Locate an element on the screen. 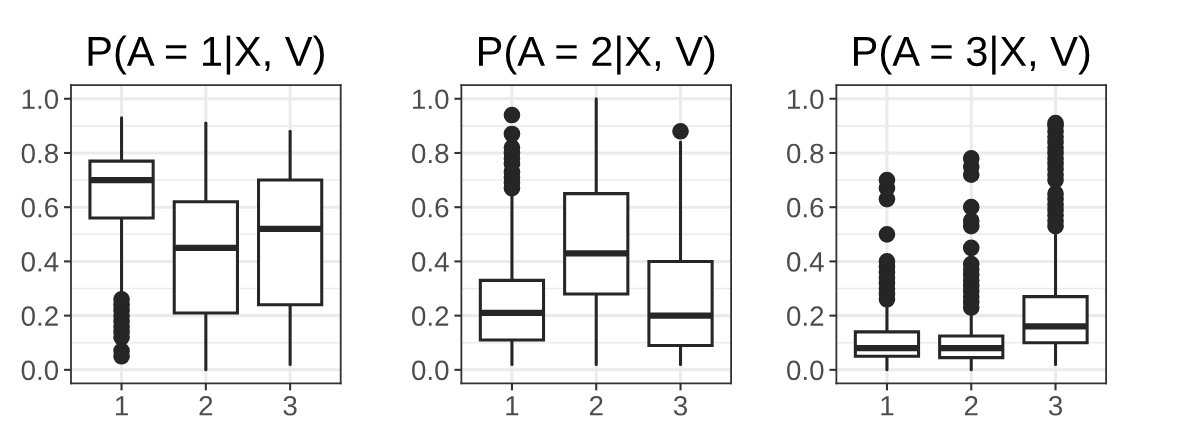 The image size is (1183, 426). chart-title: P(A = 3|X, V) is located at coordinates (972, 55).